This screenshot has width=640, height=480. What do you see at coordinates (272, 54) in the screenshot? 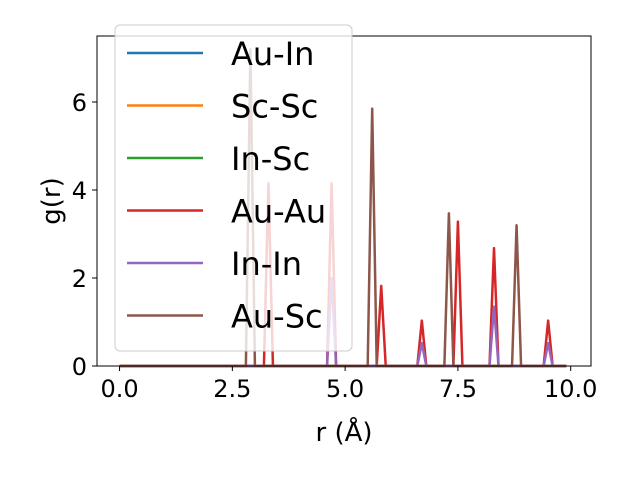
I see `legend-label: Au-In` at bounding box center [272, 54].